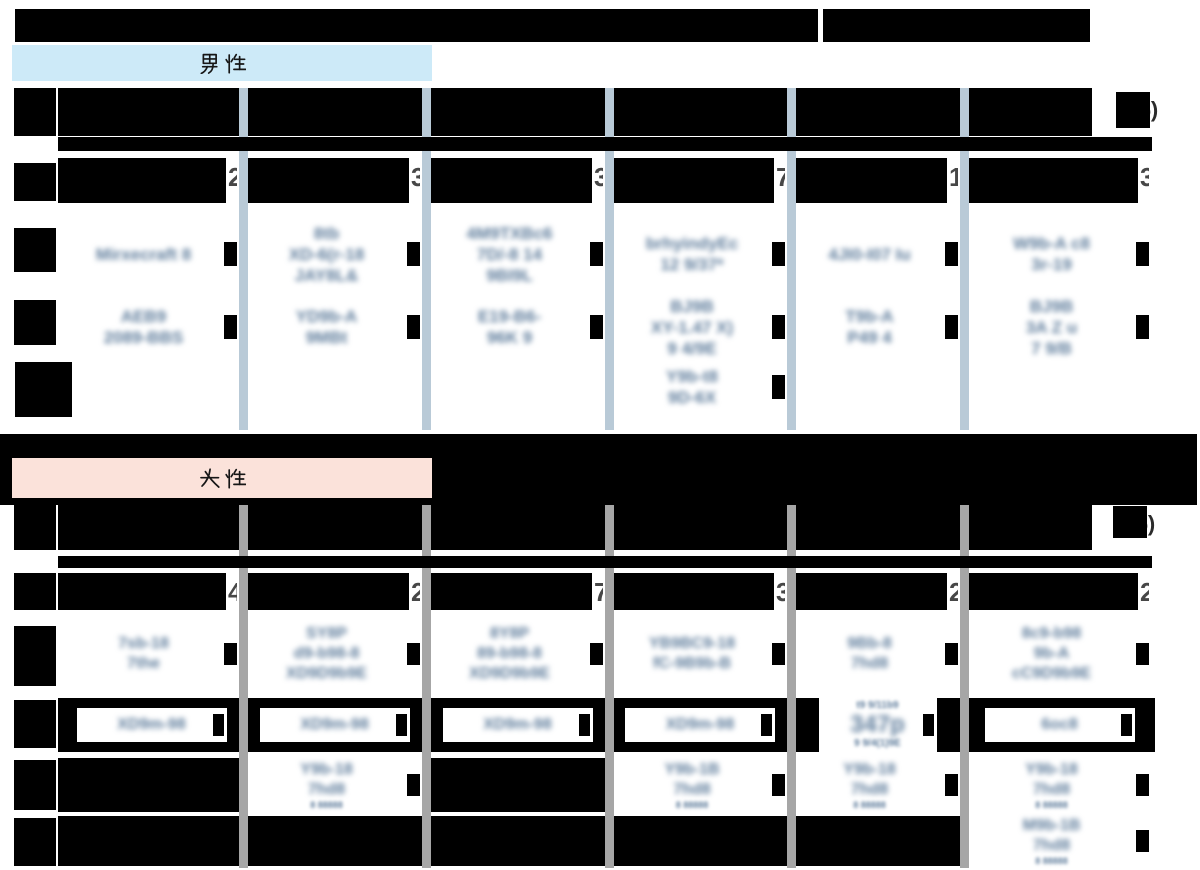  What do you see at coordinates (869, 254) in the screenshot?
I see `blurred-cell-text: 4JI0-I07 Iu` at bounding box center [869, 254].